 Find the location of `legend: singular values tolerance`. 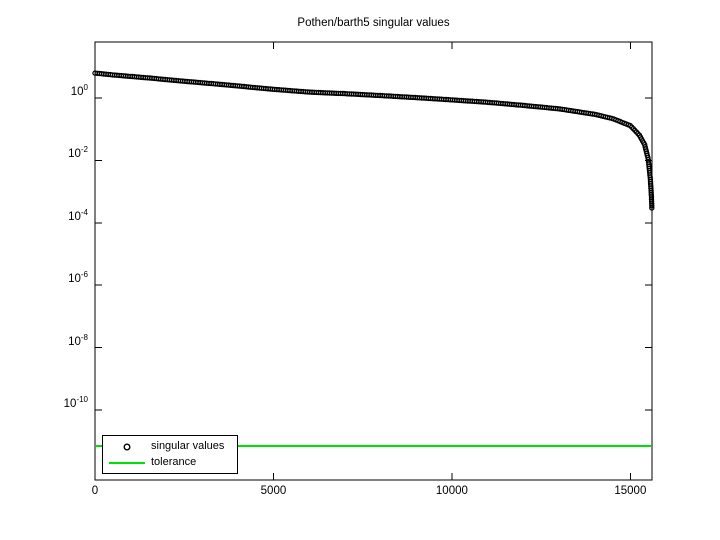

legend: singular values tolerance is located at coordinates (170, 454).